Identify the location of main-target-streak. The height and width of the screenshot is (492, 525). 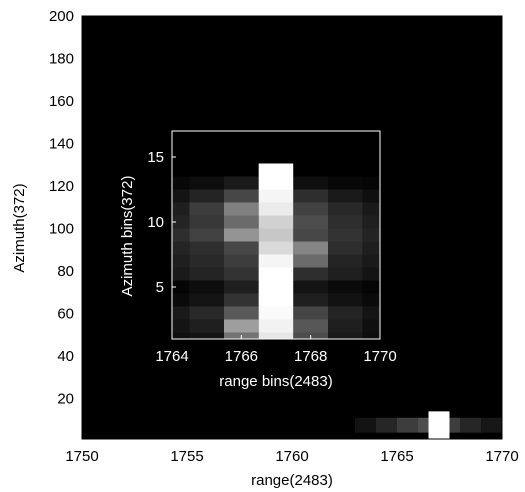
(428, 425).